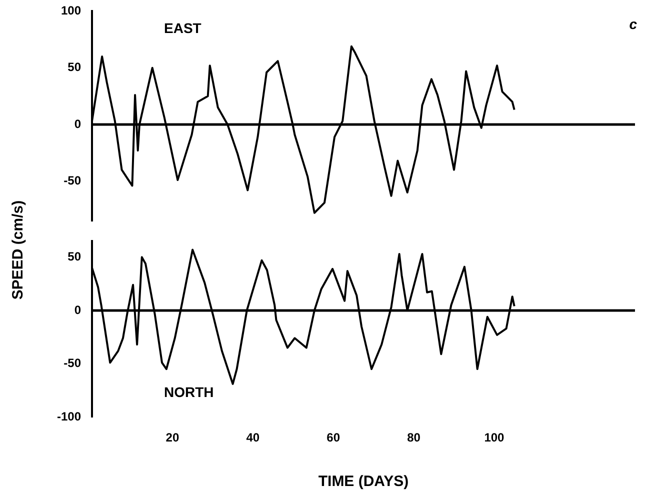 This screenshot has height=495, width=647. Describe the element at coordinates (189, 392) in the screenshot. I see `text: NORTH` at that location.